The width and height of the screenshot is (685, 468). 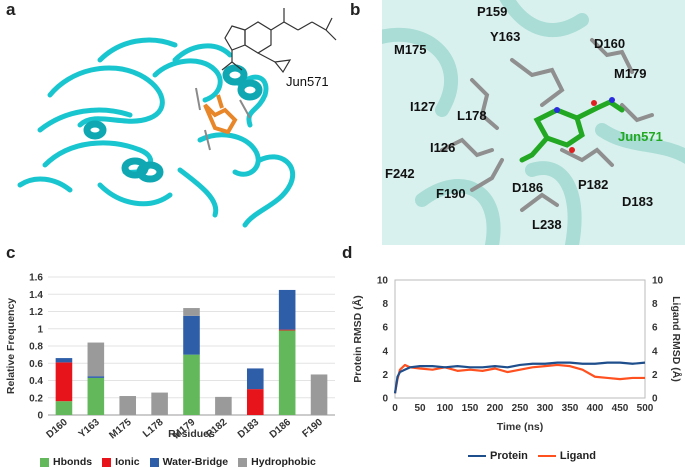 I want to click on residue-label: P159, so click(x=492, y=11).